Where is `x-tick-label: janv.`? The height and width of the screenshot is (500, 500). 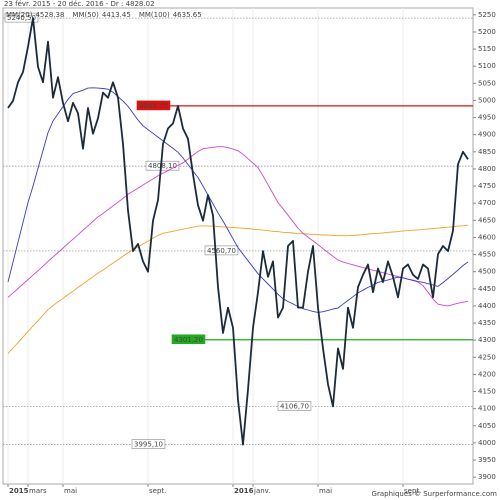 x-tick-label: janv. is located at coordinates (262, 491).